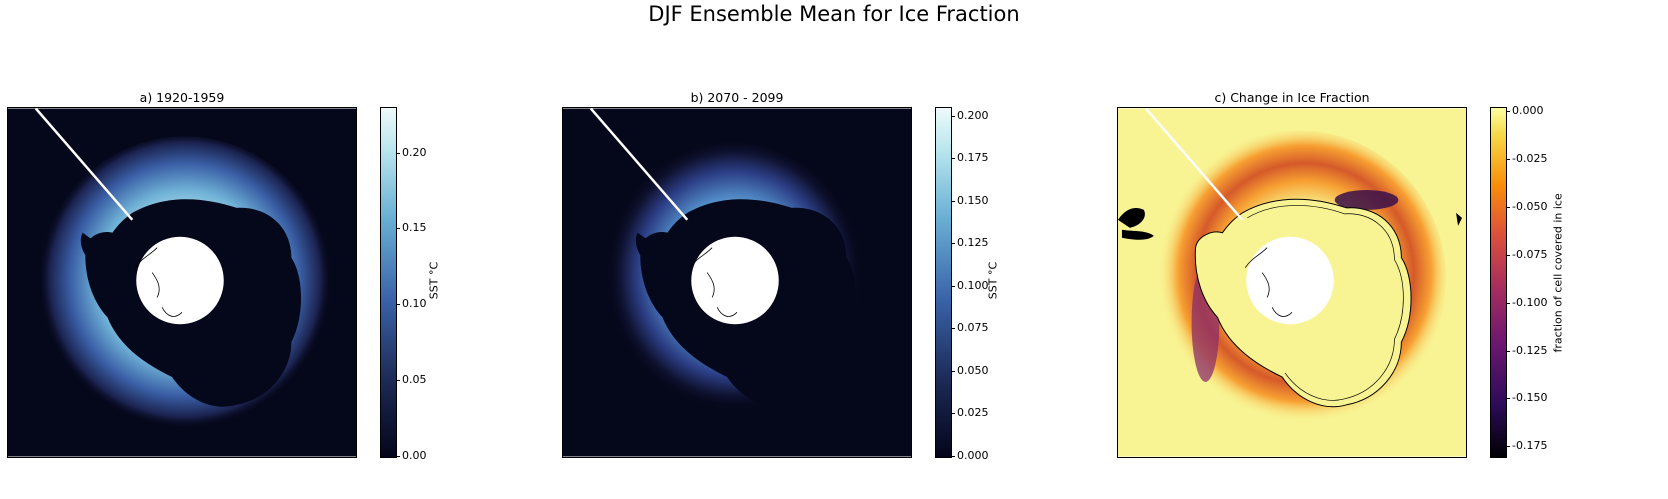 This screenshot has height=499, width=1668. I want to click on colorbar-tick-label: 0.100, so click(973, 285).